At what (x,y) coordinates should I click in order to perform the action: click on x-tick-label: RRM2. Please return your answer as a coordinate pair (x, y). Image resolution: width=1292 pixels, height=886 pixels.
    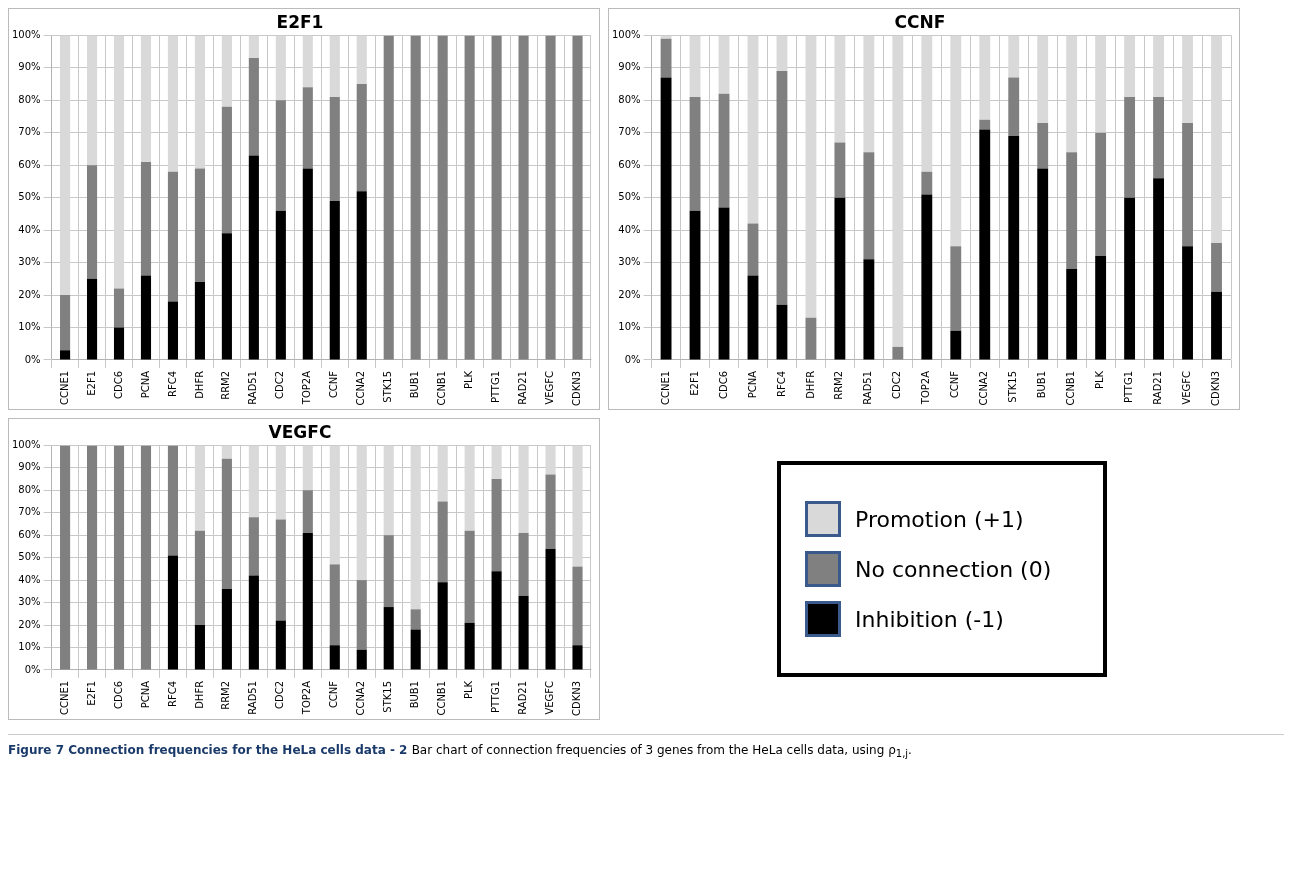
    Looking at the image, I should click on (226, 385).